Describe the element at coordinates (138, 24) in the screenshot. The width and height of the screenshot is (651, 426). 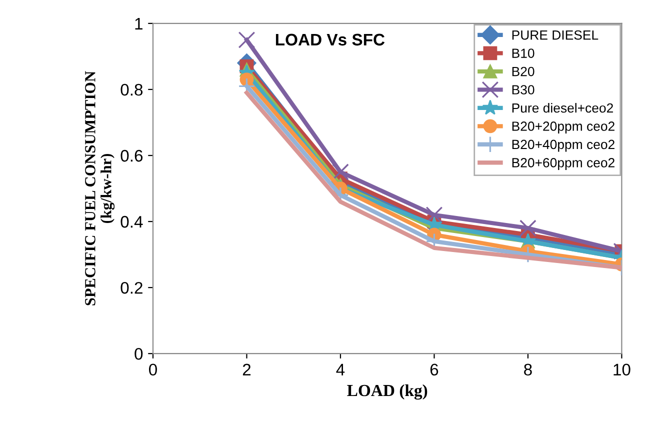
I see `y-tick-label: 1` at that location.